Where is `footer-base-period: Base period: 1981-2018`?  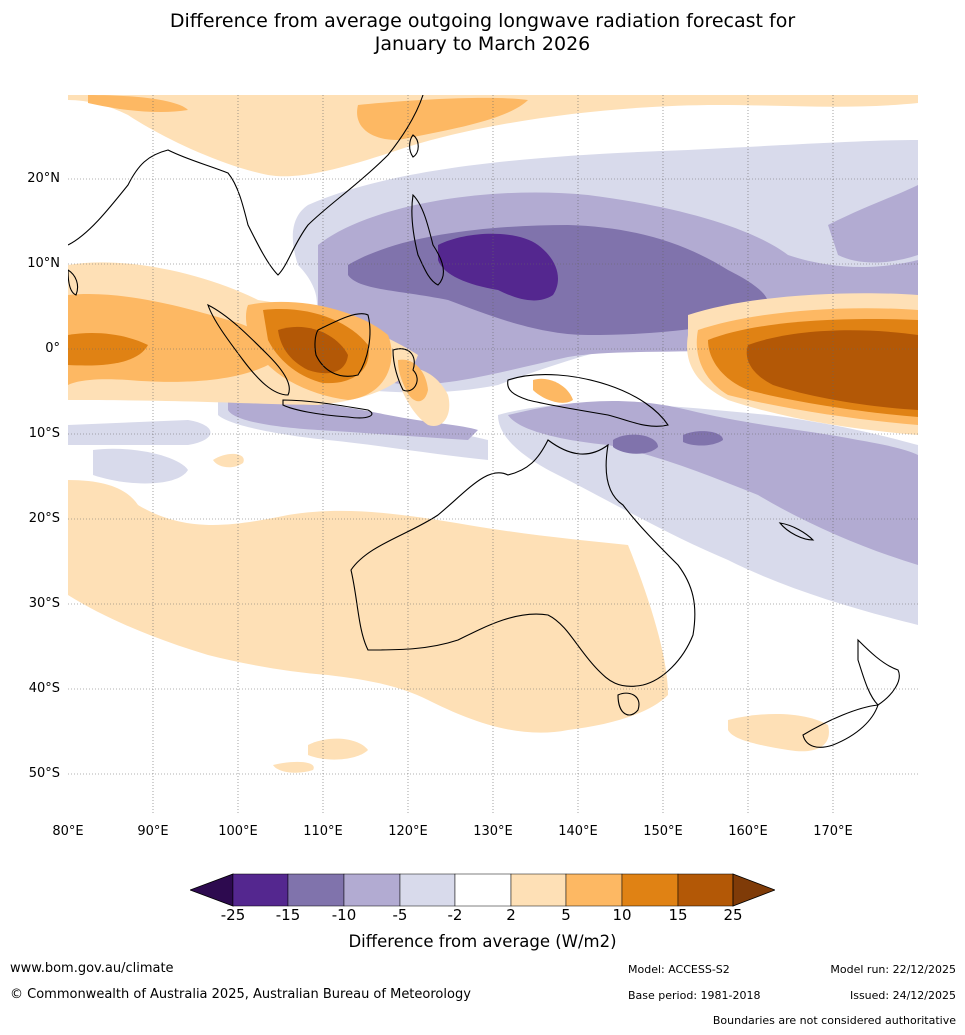 footer-base-period: Base period: 1981-2018 is located at coordinates (694, 995).